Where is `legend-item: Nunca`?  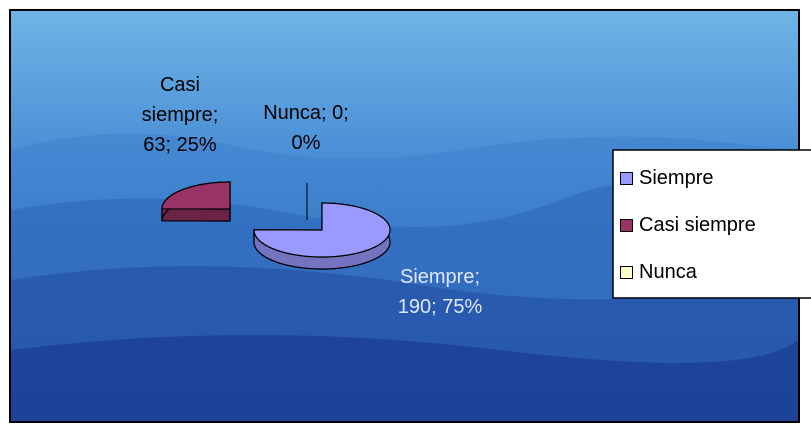
legend-item: Nunca is located at coordinates (658, 272).